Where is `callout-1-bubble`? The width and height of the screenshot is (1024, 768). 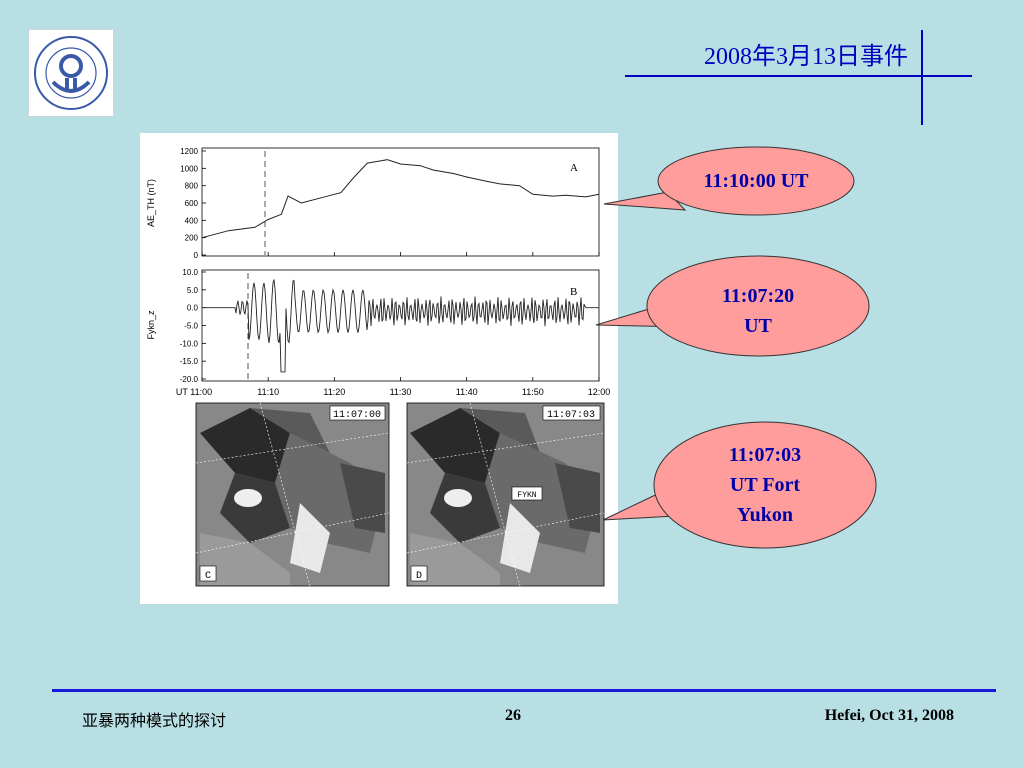 callout-1-bubble is located at coordinates (756, 181).